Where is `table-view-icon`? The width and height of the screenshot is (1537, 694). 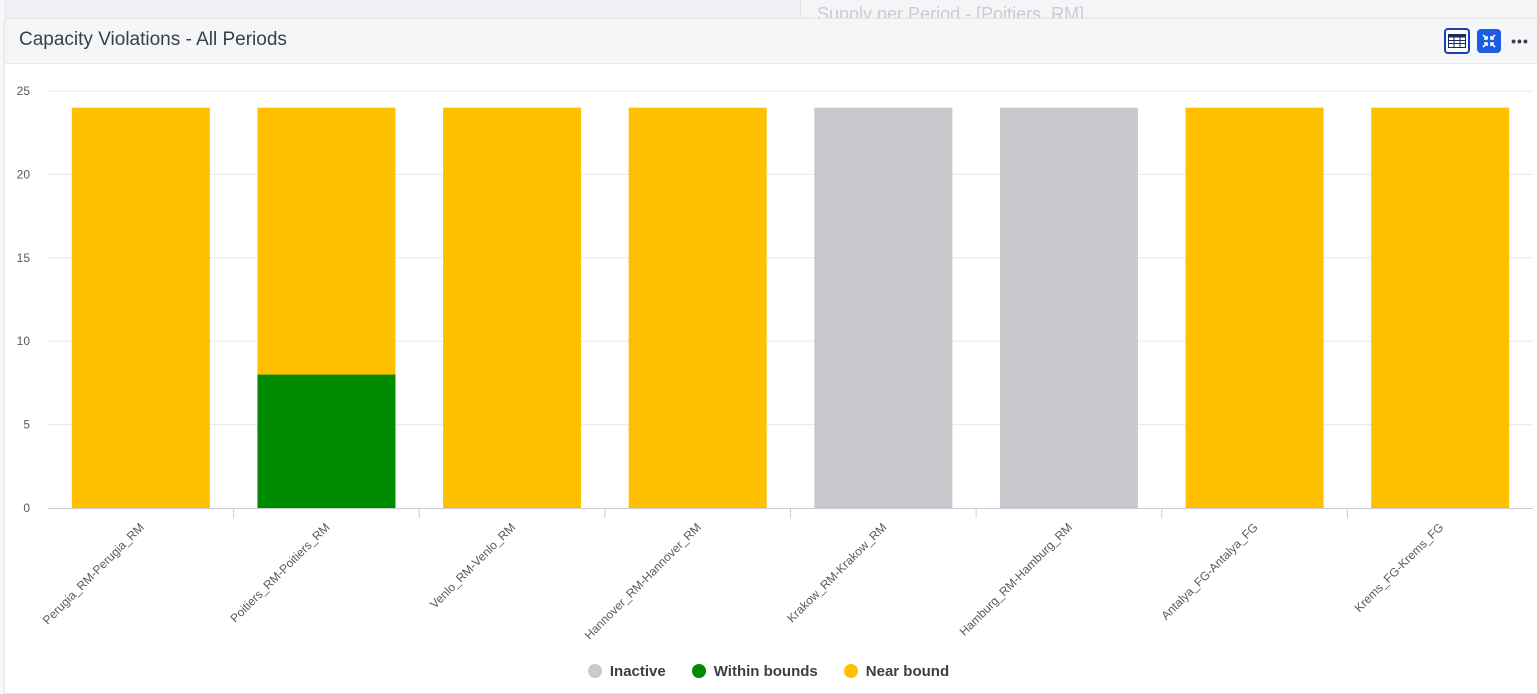
table-view-icon is located at coordinates (1457, 41).